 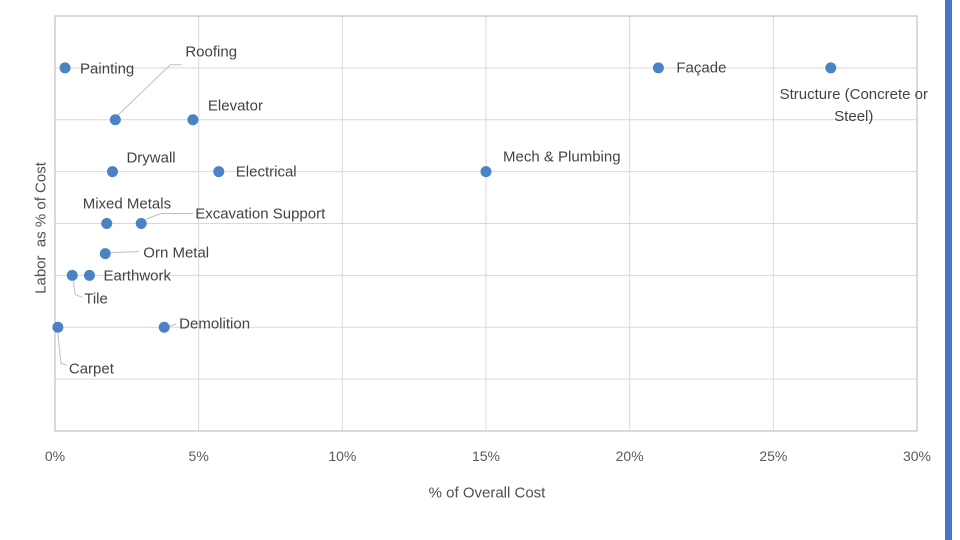 What do you see at coordinates (41, 228) in the screenshot?
I see `y-axis-title: Labor as % of Cost` at bounding box center [41, 228].